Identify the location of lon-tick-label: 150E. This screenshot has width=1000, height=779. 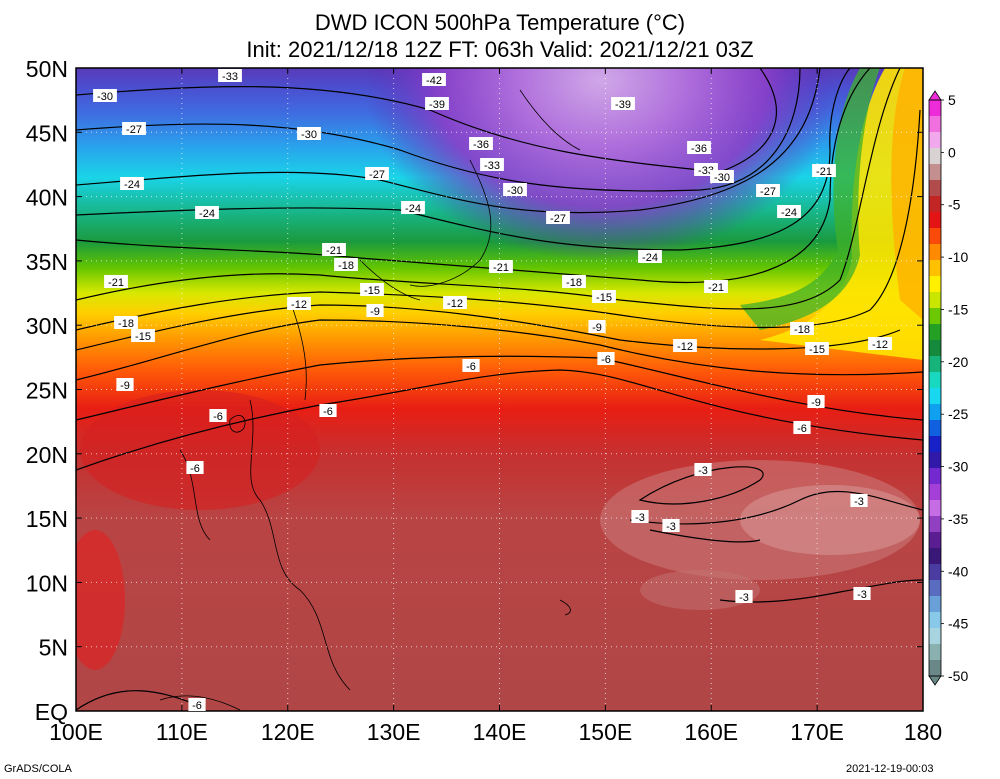
(606, 732).